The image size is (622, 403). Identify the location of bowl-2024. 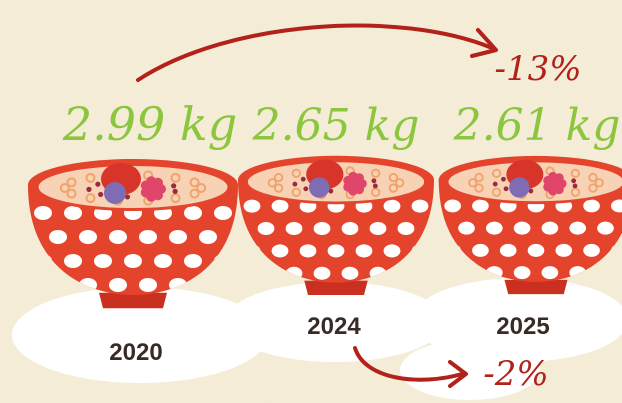
(336, 225).